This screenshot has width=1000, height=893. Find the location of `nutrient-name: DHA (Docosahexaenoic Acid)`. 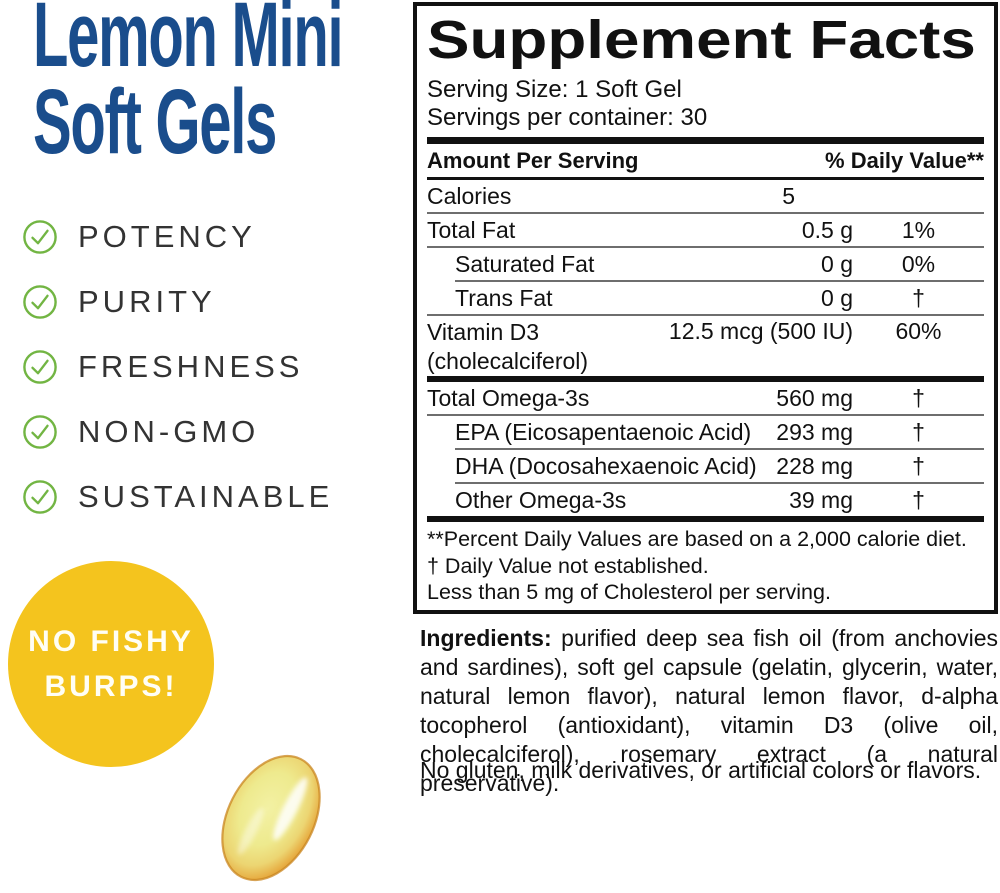

nutrient-name: DHA (Docosahexaenoic Acid) is located at coordinates (606, 465).